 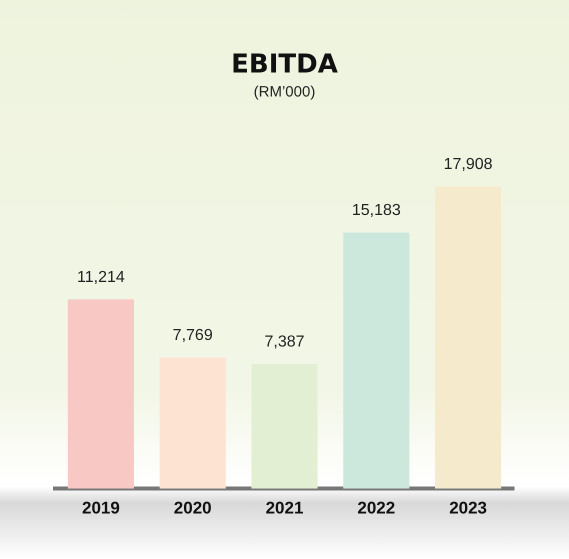 I want to click on x-tick-label: 2019, so click(x=101, y=508).